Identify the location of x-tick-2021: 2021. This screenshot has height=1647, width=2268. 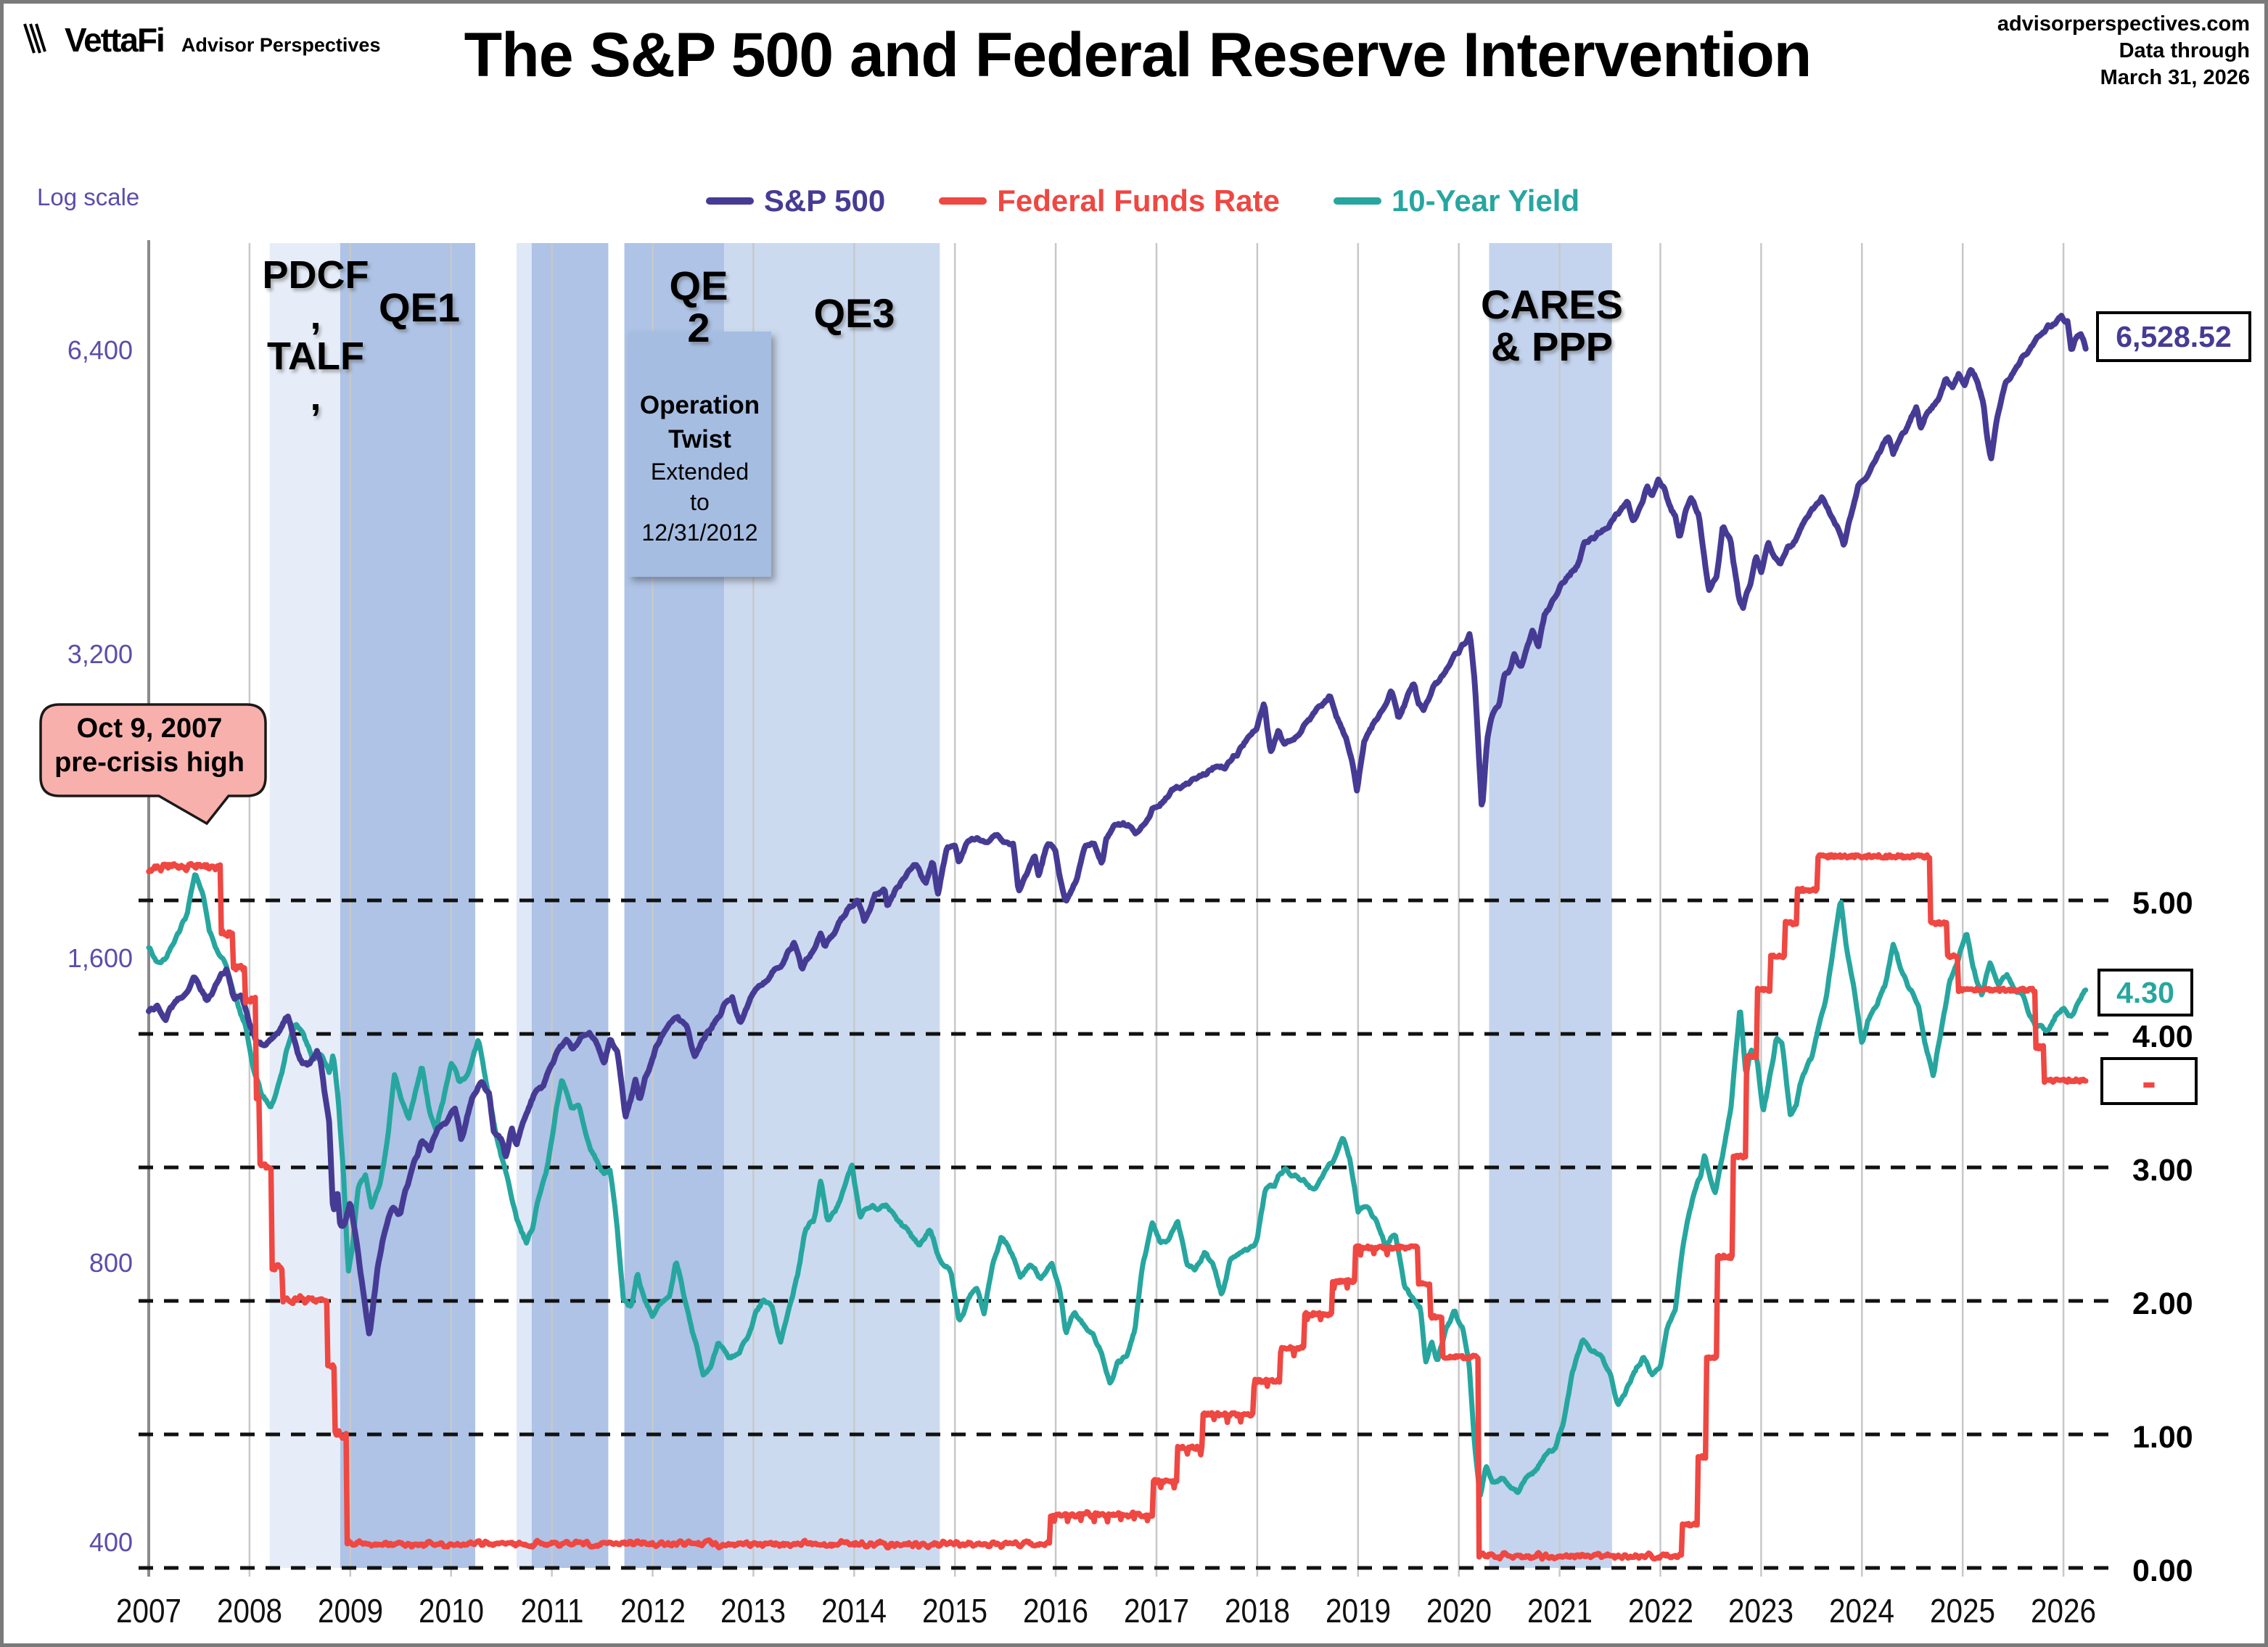
(1560, 1611).